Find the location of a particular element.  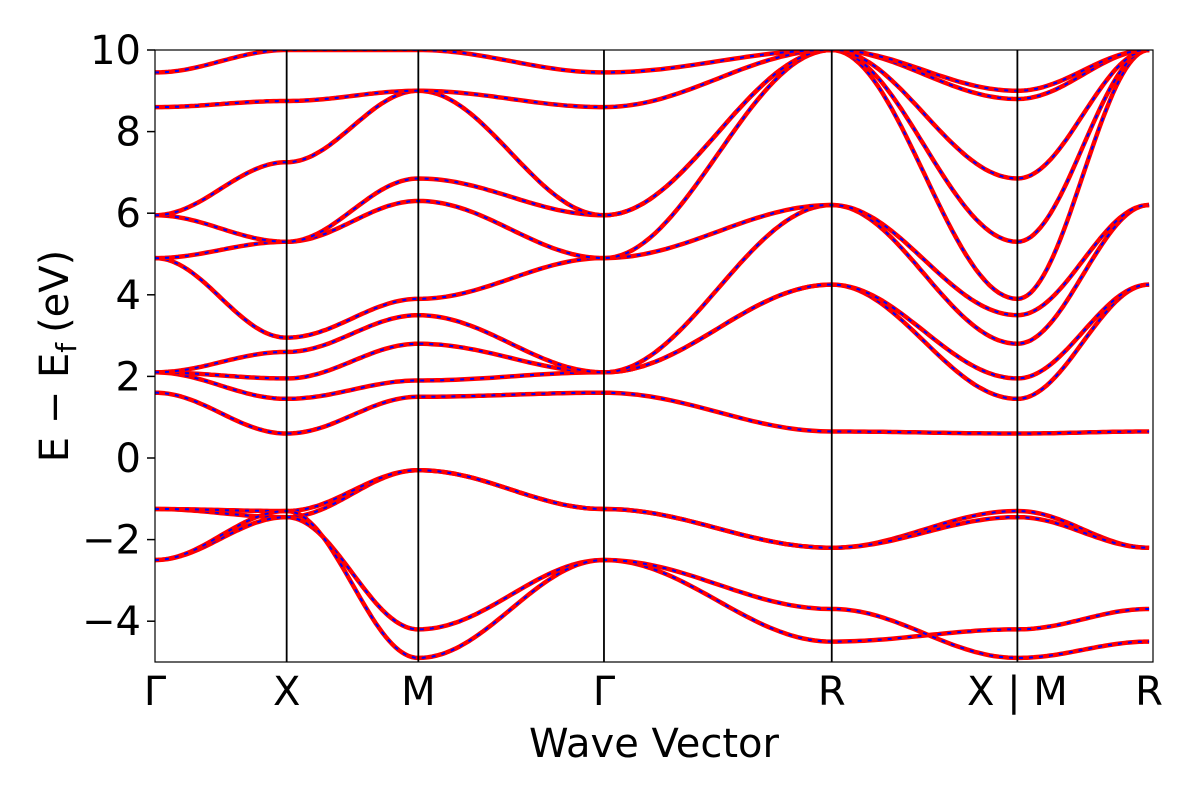

y-tick-label-6: 8 is located at coordinates (128, 133).